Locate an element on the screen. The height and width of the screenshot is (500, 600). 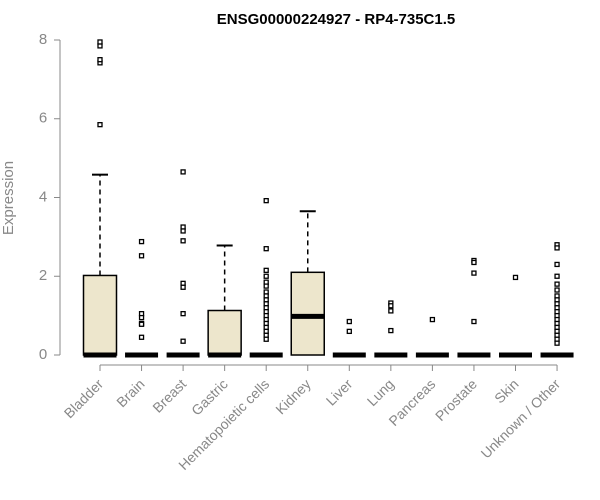
y-tick-label: 4 is located at coordinates (43, 196).